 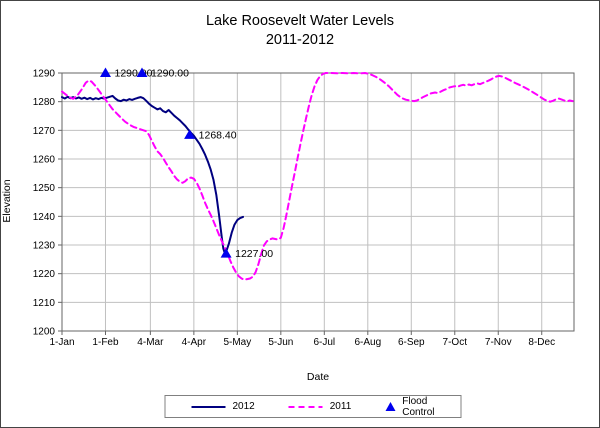 What do you see at coordinates (243, 406) in the screenshot?
I see `legend-2012-label: 2012` at bounding box center [243, 406].